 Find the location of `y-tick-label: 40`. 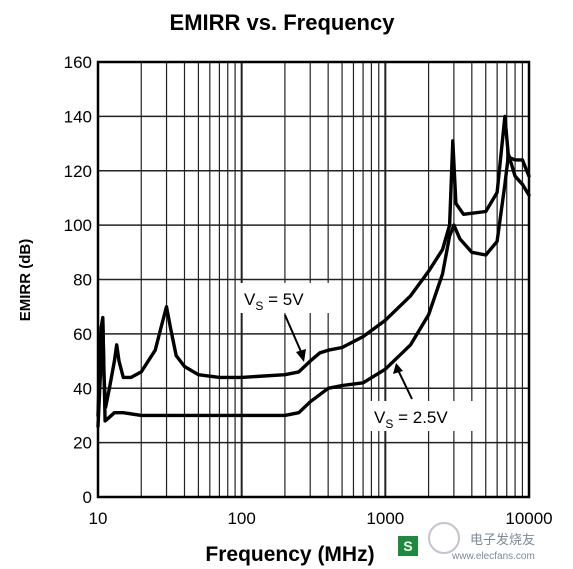

y-tick-label: 40 is located at coordinates (82, 388).